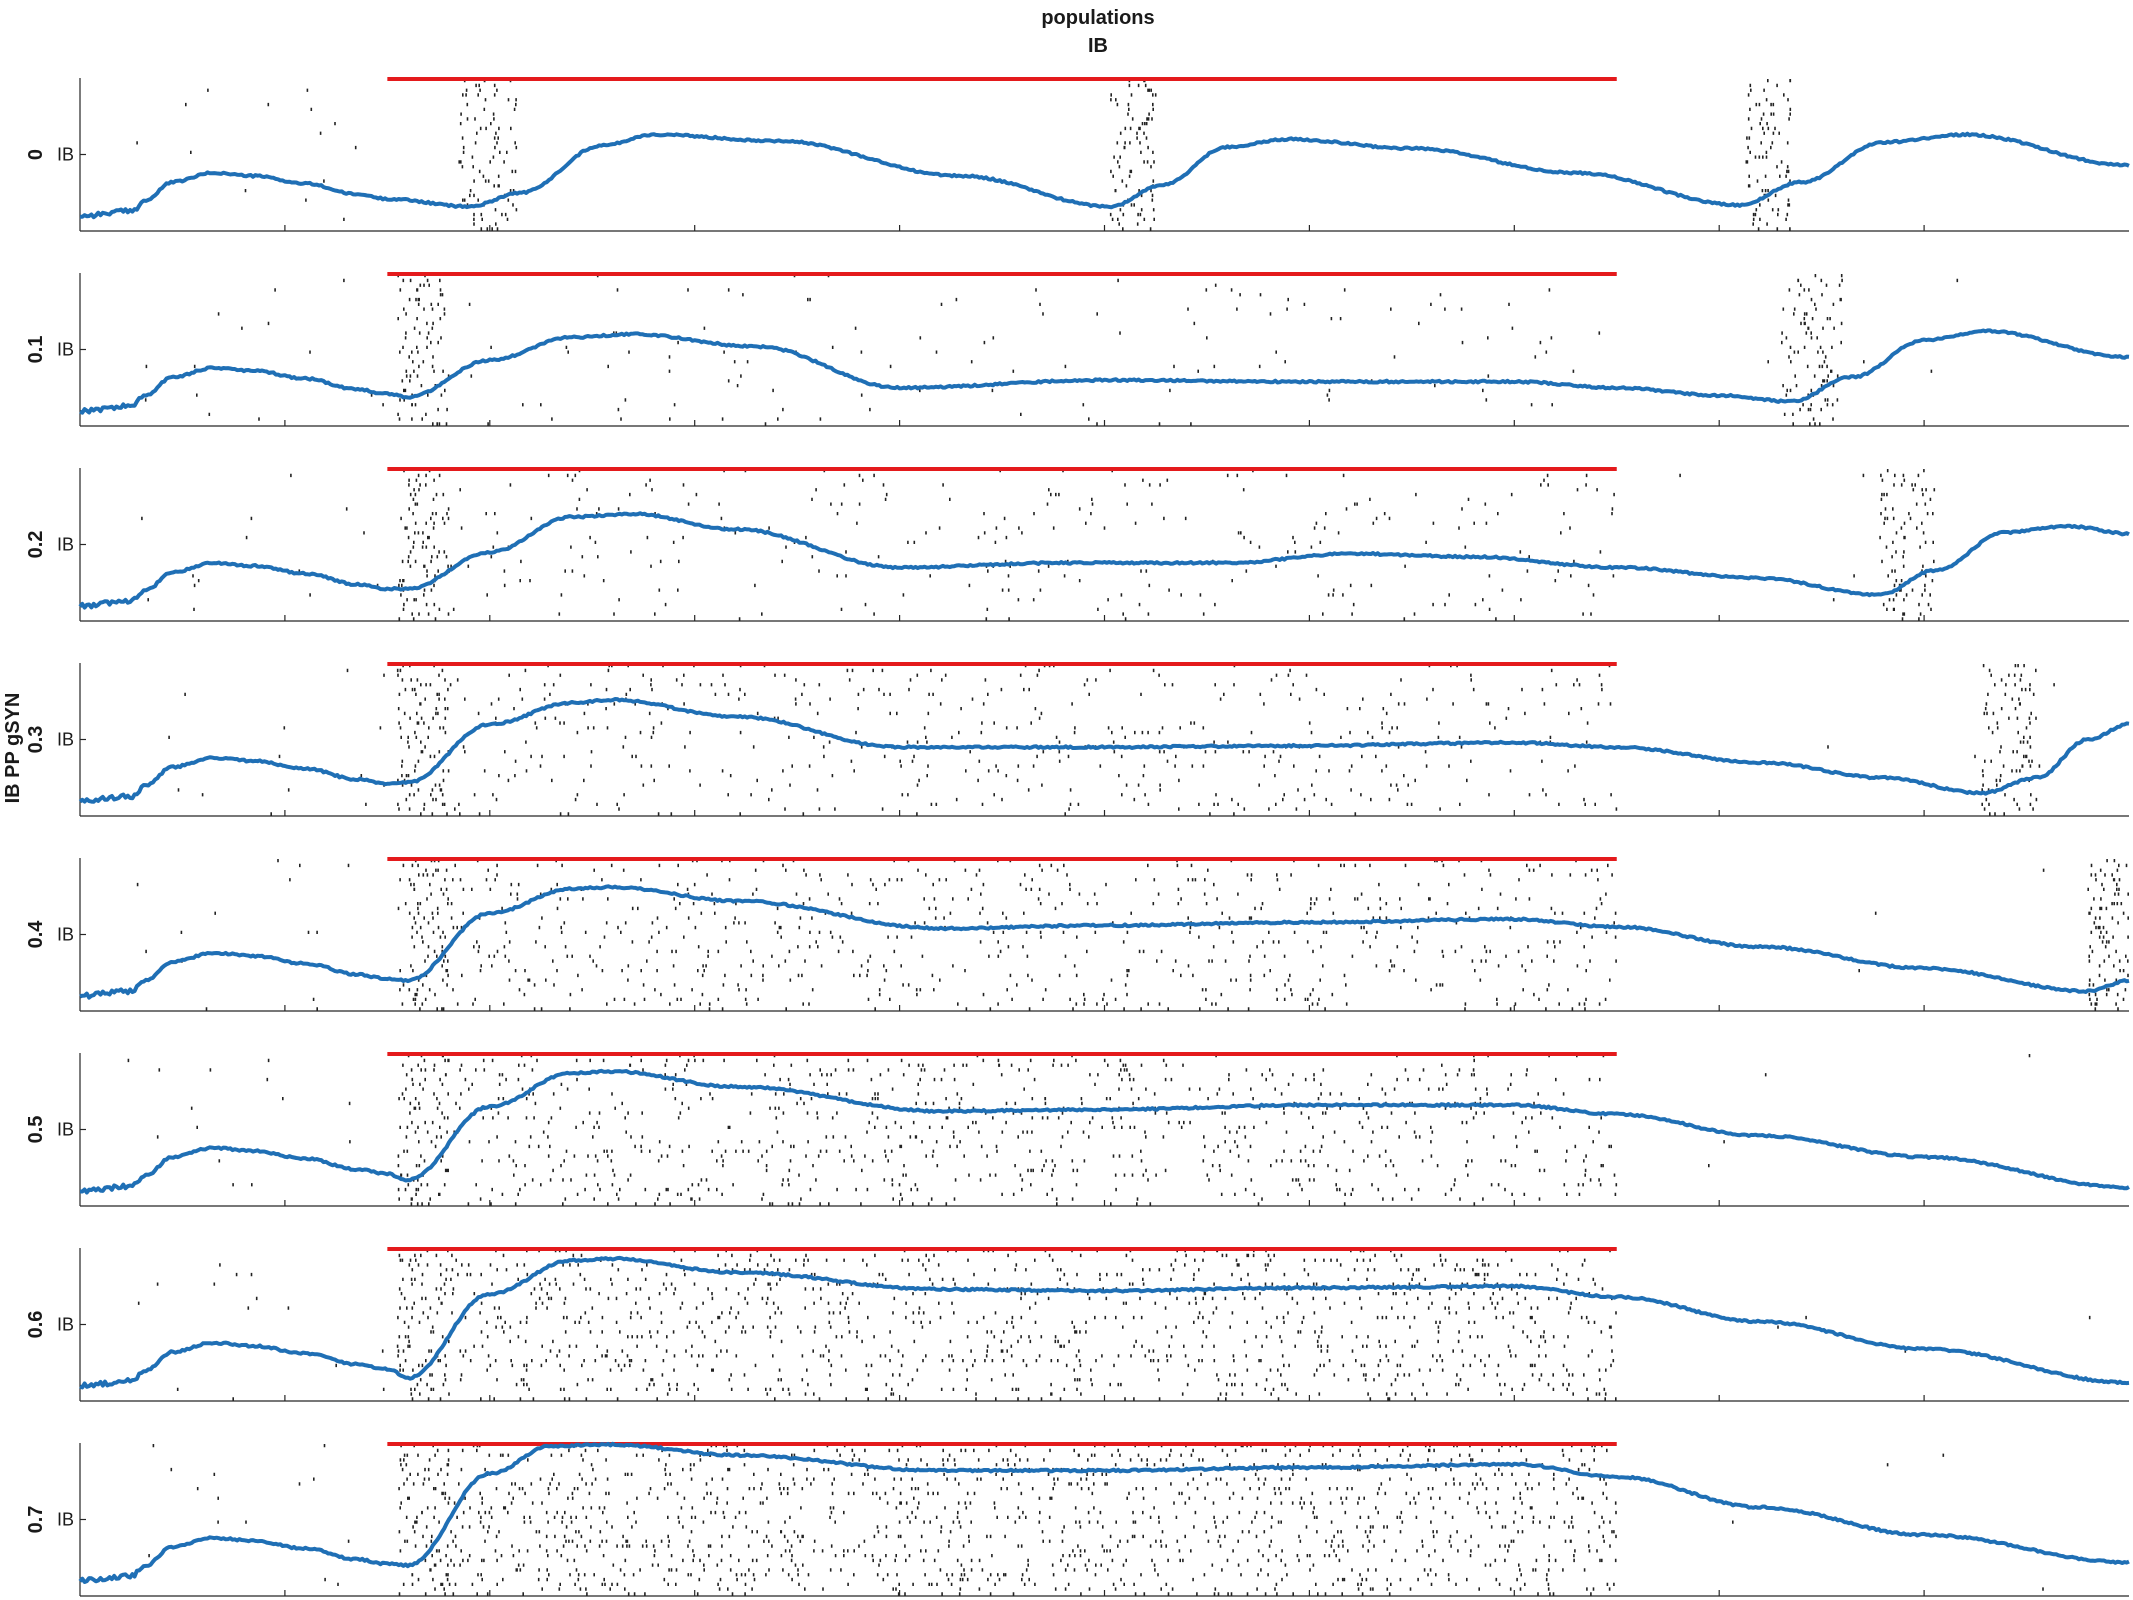 Image resolution: width=2133 pixels, height=1600 pixels. I want to click on panel-0.3: IB 0.3, so click(1077, 739).